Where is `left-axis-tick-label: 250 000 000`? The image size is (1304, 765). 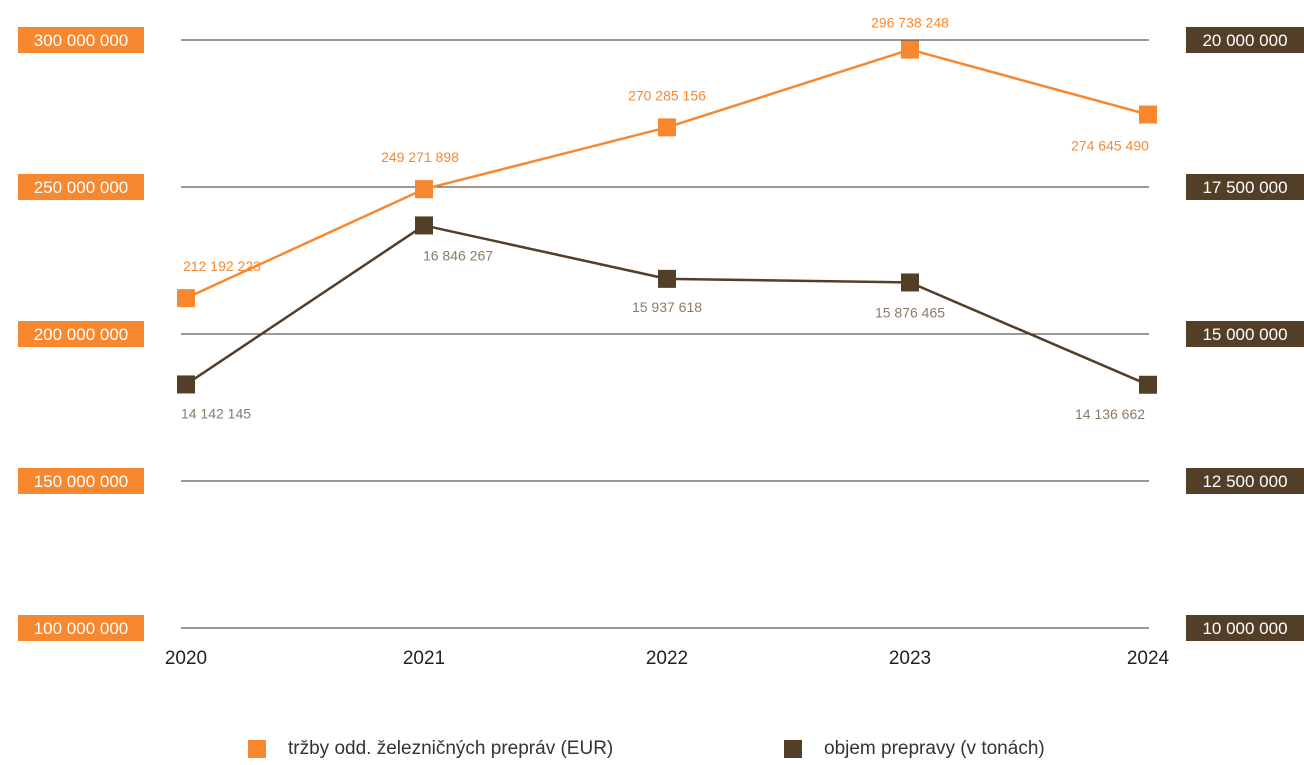
left-axis-tick-label: 250 000 000 is located at coordinates (81, 187).